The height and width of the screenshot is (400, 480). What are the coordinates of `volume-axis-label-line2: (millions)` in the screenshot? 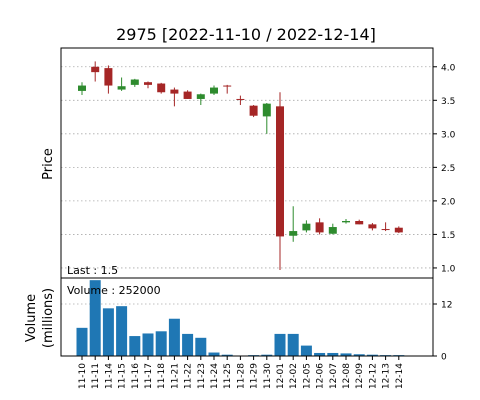 It's located at (48, 318).